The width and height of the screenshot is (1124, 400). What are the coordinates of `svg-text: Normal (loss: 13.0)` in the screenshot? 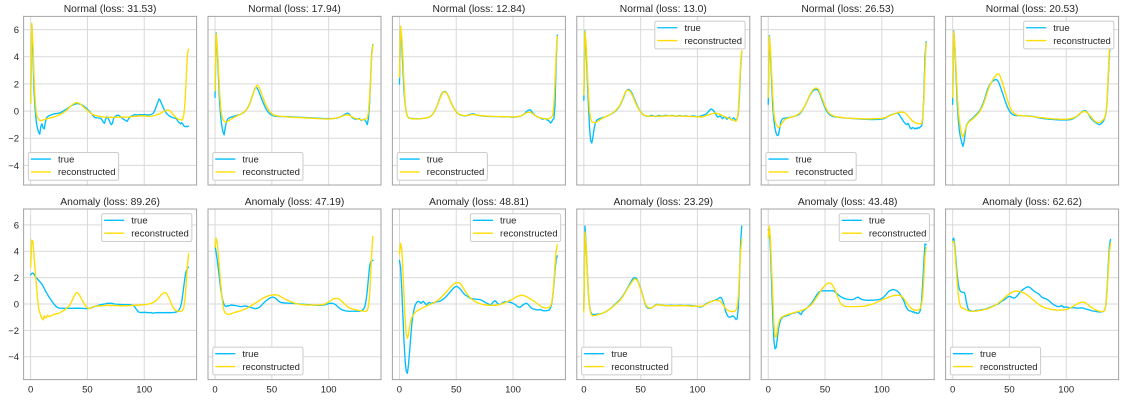 It's located at (663, 9).